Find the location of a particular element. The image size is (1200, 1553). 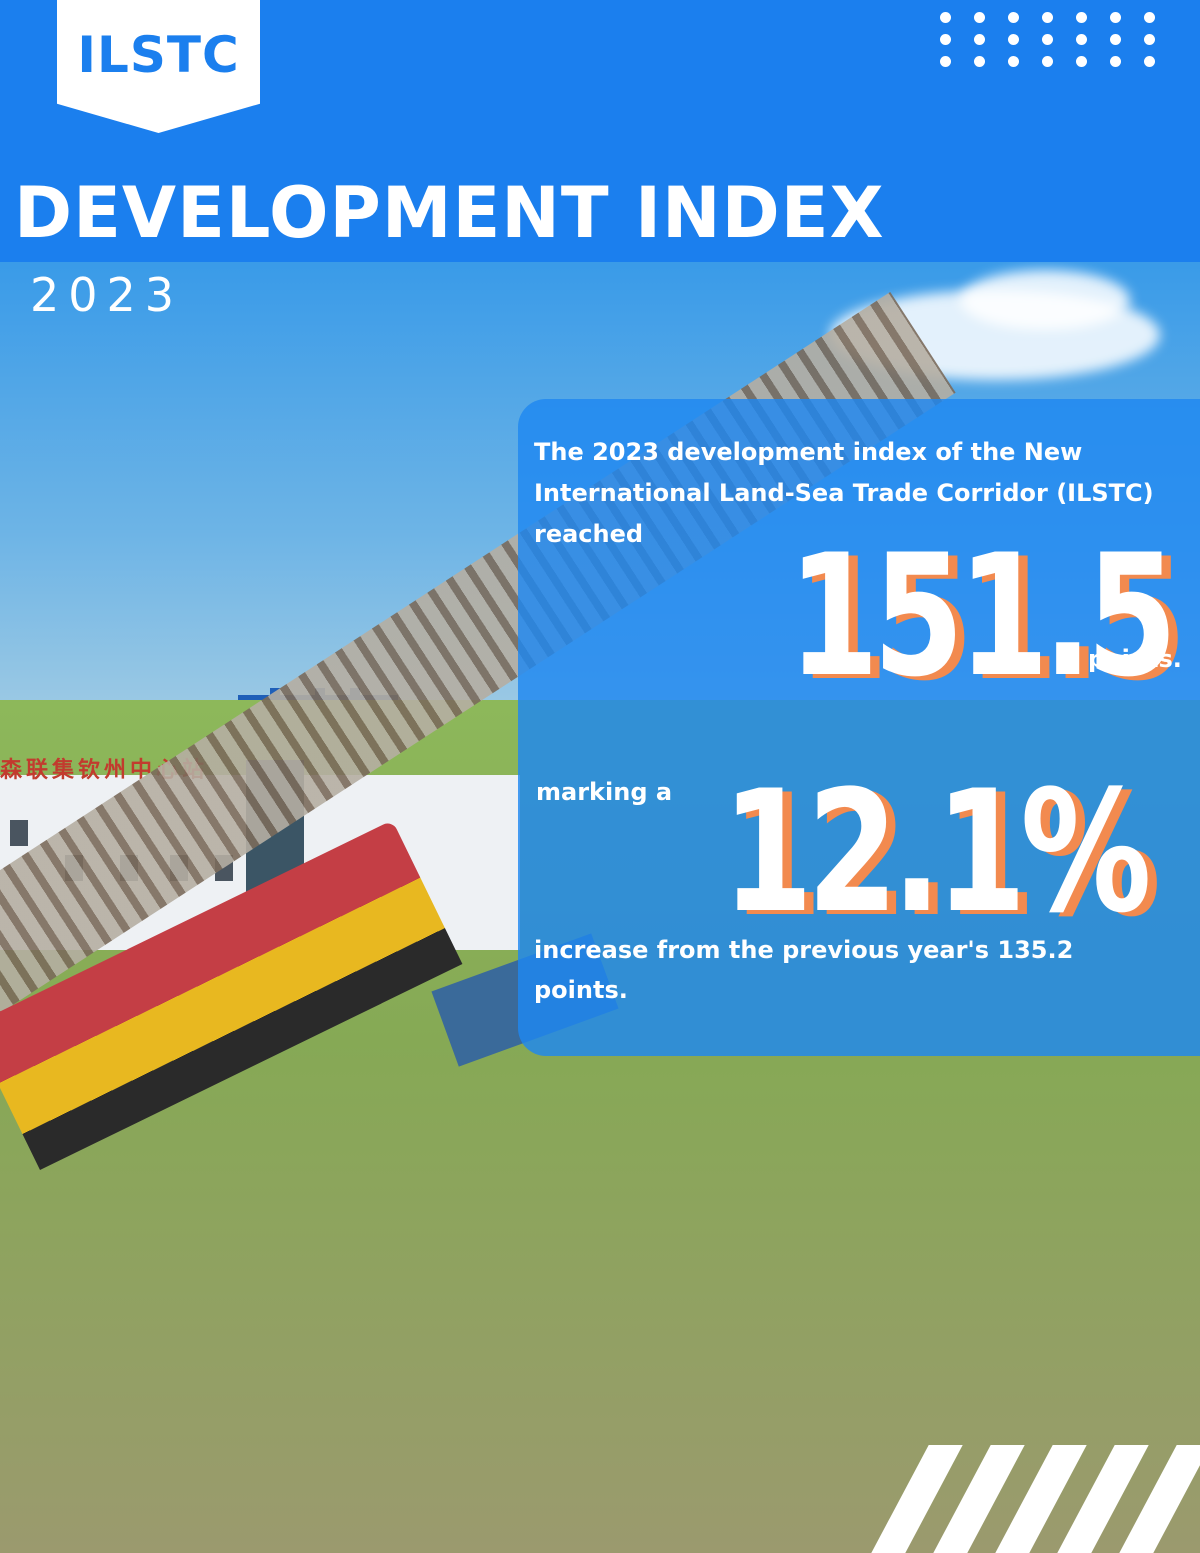

growth-prefix: marking a is located at coordinates (604, 792).